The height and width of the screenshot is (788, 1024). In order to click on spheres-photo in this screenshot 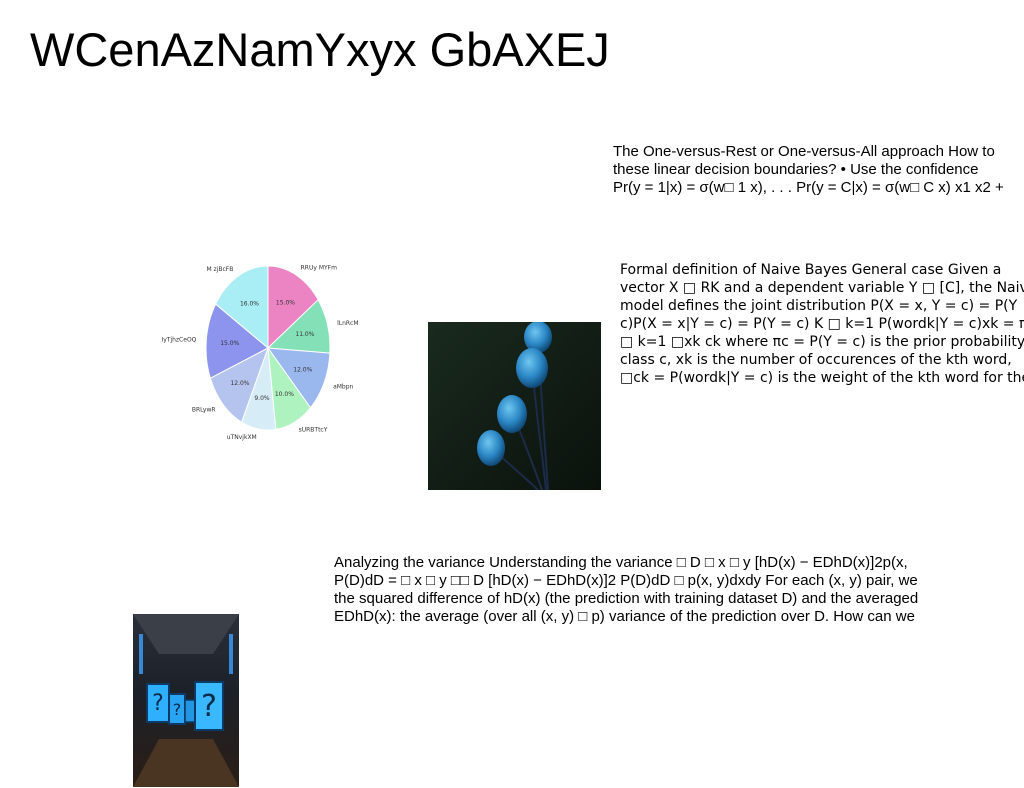, I will do `click(514, 406)`.